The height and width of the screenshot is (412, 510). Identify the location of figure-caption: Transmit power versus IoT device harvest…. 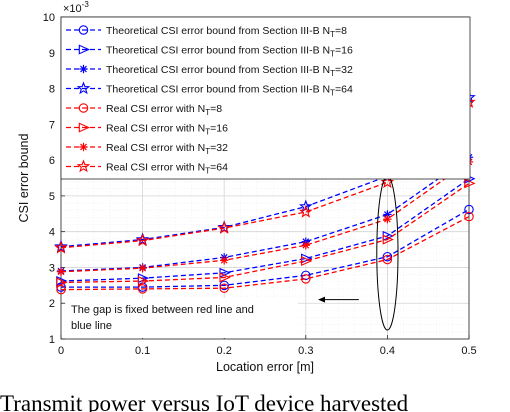
(204, 401).